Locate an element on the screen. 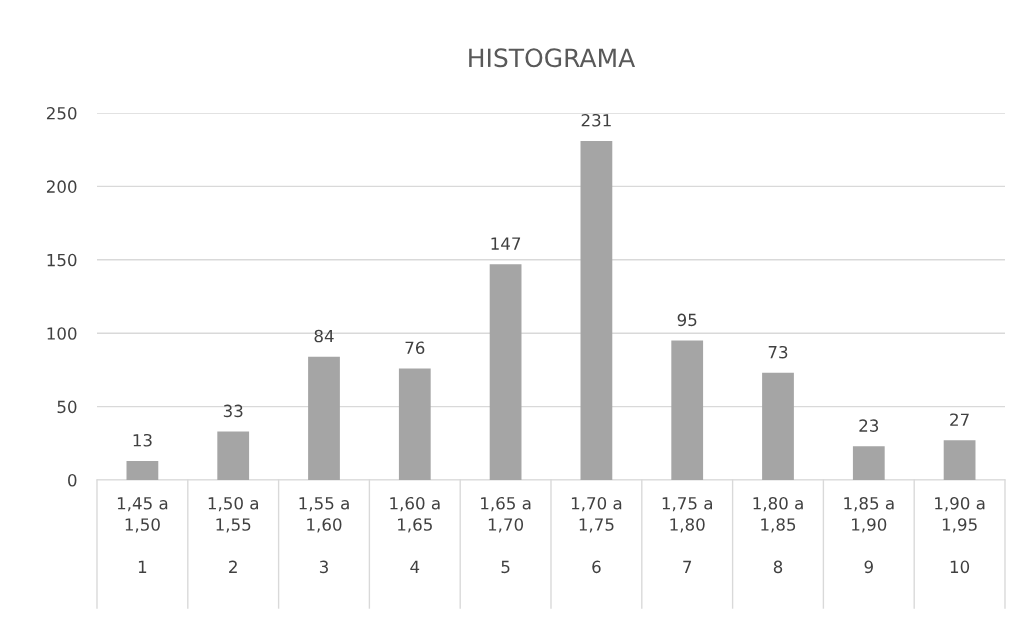 Image resolution: width=1033 pixels, height=624 pixels. y-tick-label: 50 is located at coordinates (67, 407).